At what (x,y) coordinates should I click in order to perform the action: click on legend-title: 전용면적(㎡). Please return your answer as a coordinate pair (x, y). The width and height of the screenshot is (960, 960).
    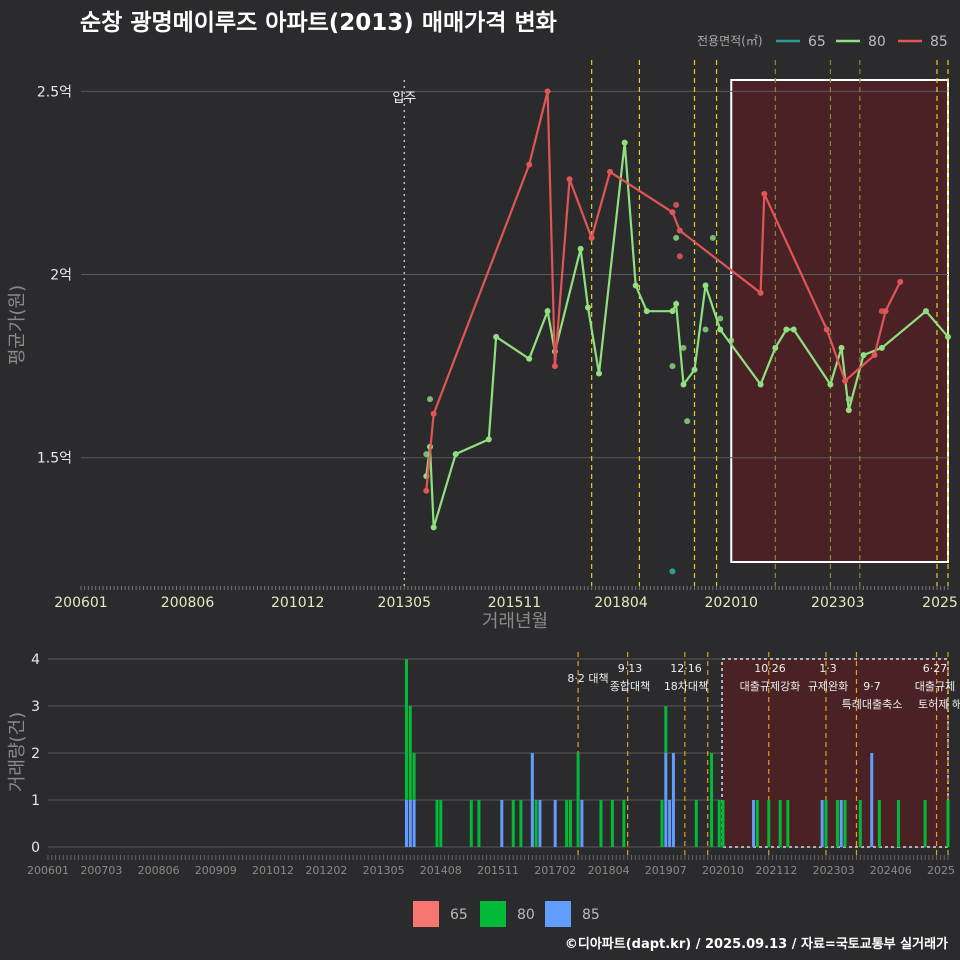
    Looking at the image, I should click on (730, 41).